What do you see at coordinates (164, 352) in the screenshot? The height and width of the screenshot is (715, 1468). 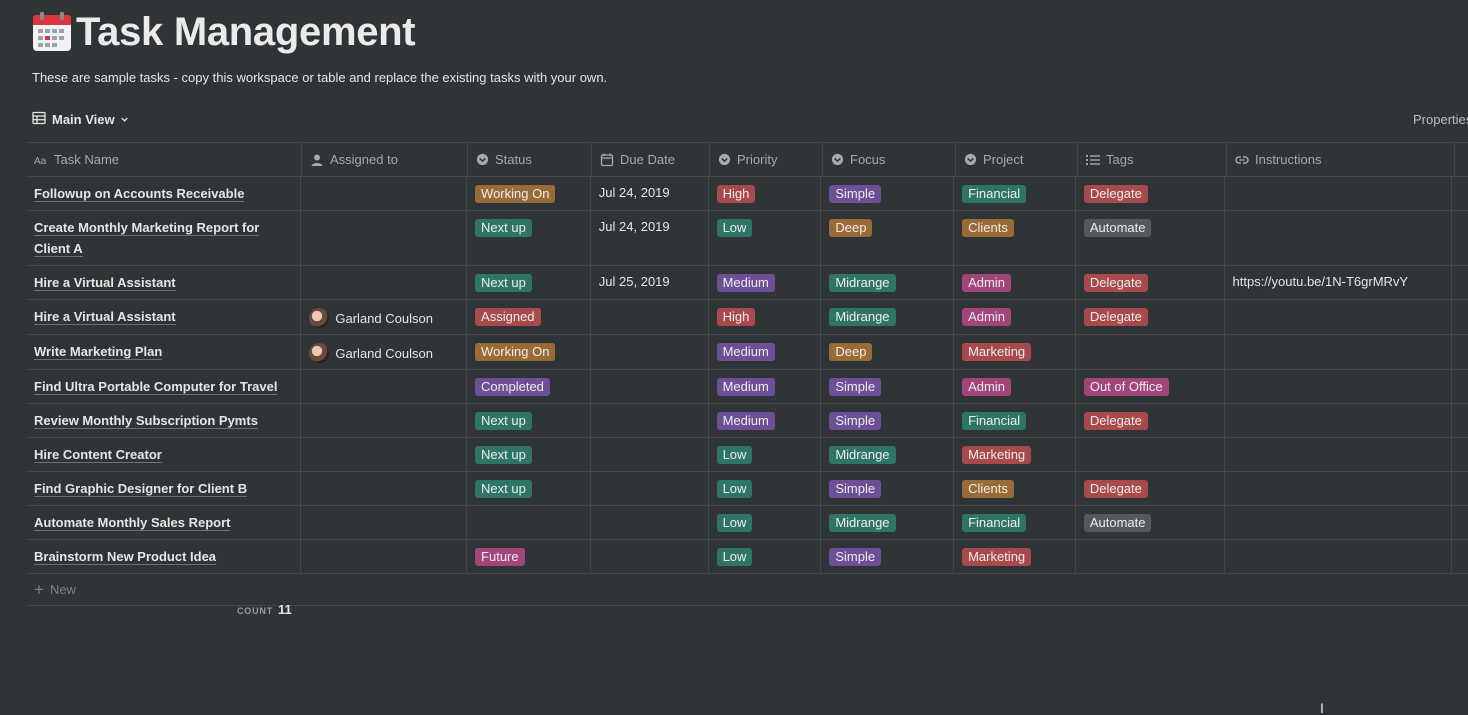 I see `task-name-cell: Write Marketing Plan` at bounding box center [164, 352].